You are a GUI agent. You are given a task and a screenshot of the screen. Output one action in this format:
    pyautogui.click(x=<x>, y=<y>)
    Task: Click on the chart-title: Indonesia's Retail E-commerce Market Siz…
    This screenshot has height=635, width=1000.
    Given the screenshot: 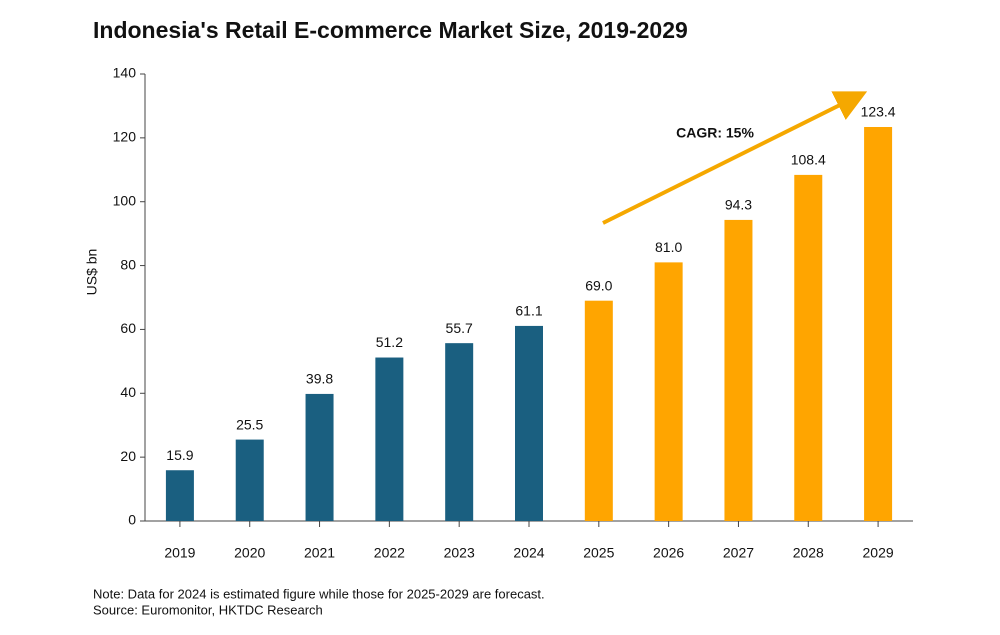 What is the action you would take?
    pyautogui.click(x=390, y=30)
    